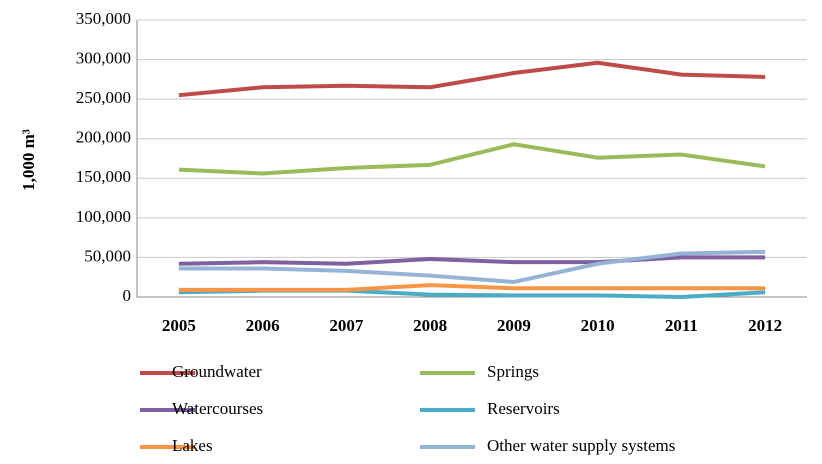  I want to click on x-tick-label: 2006, so click(263, 325).